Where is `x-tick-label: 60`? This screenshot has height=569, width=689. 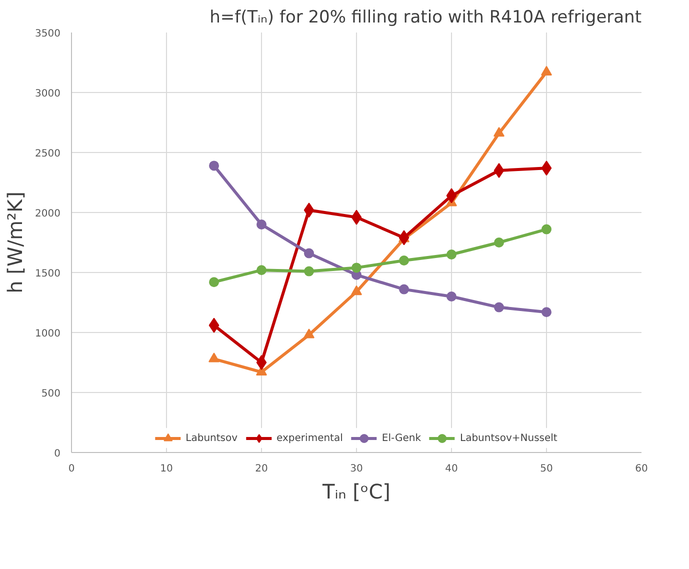 x-tick-label: 60 is located at coordinates (641, 469).